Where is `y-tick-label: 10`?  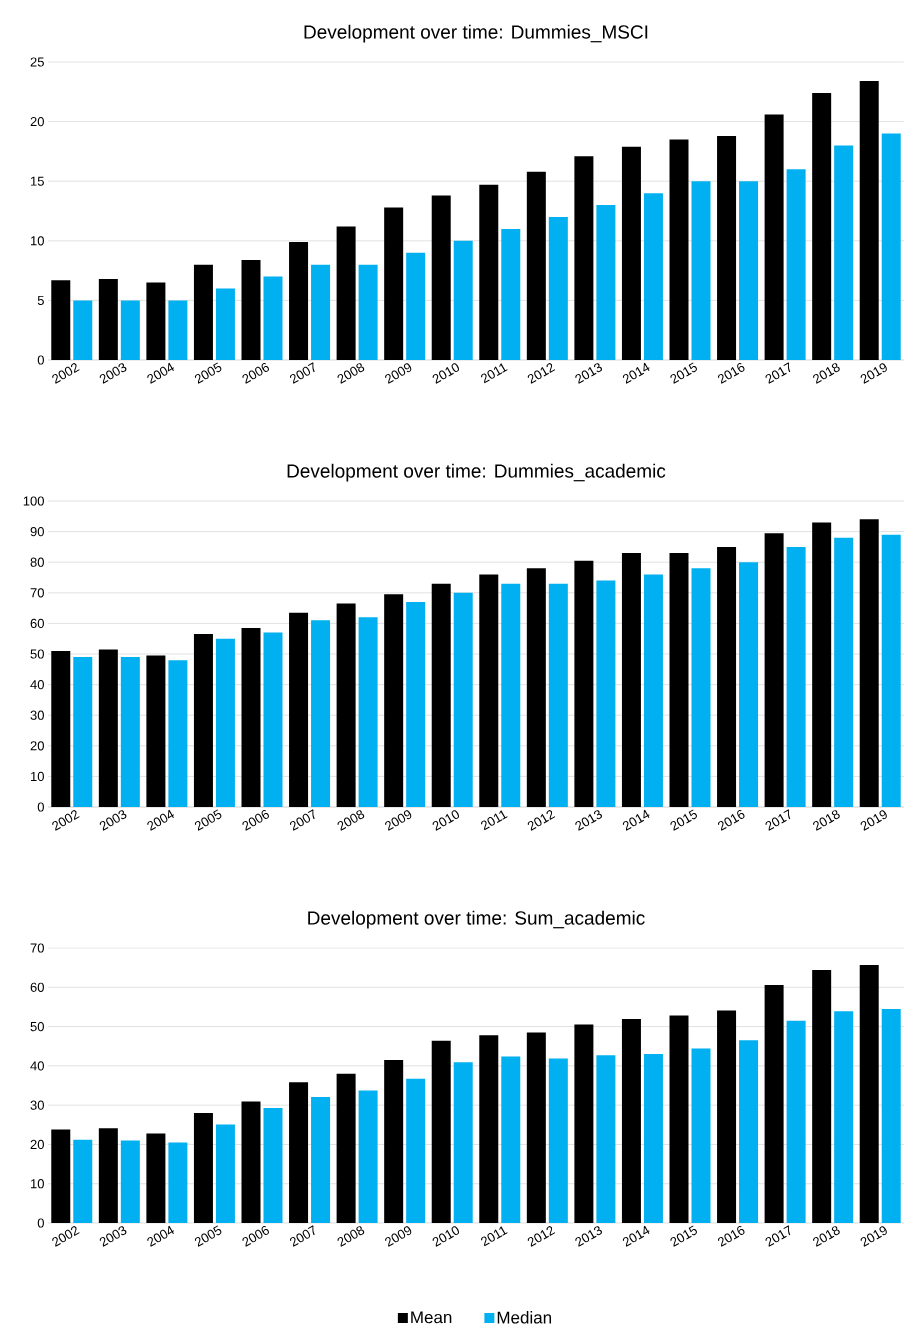 y-tick-label: 10 is located at coordinates (37, 1184).